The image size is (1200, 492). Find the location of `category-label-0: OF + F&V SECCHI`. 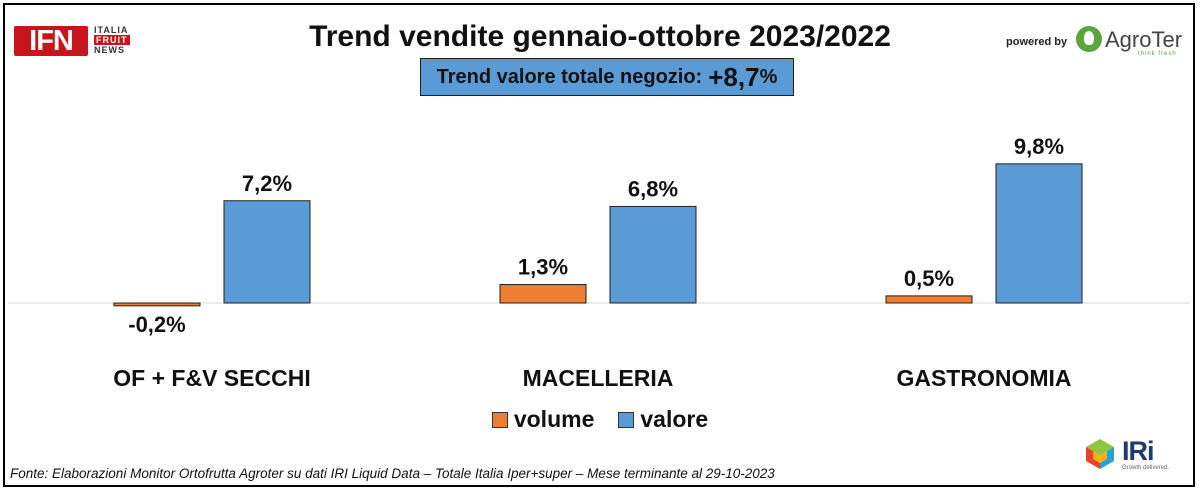

category-label-0: OF + F&V SECCHI is located at coordinates (211, 378).